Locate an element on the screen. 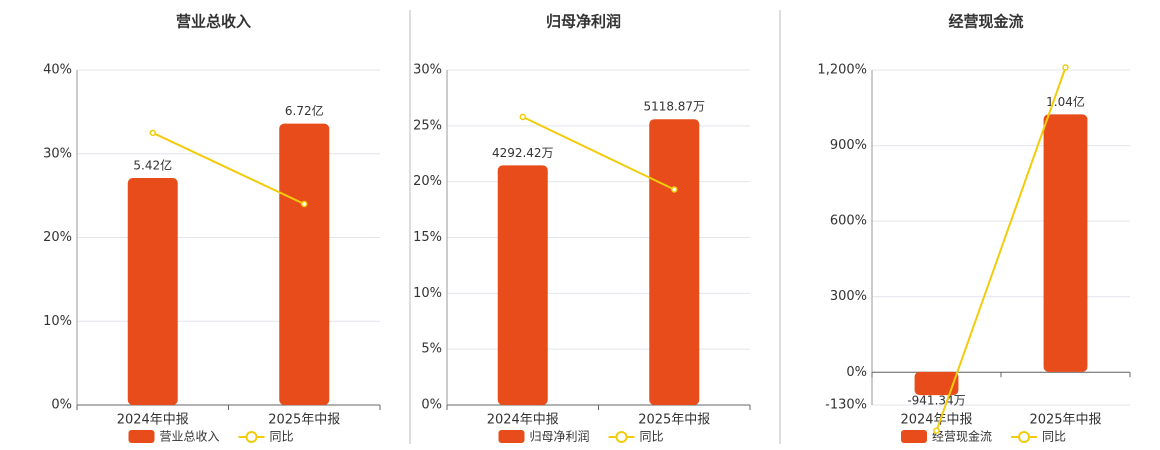 This screenshot has width=1160, height=450. y-tick-label: 600% is located at coordinates (848, 221).